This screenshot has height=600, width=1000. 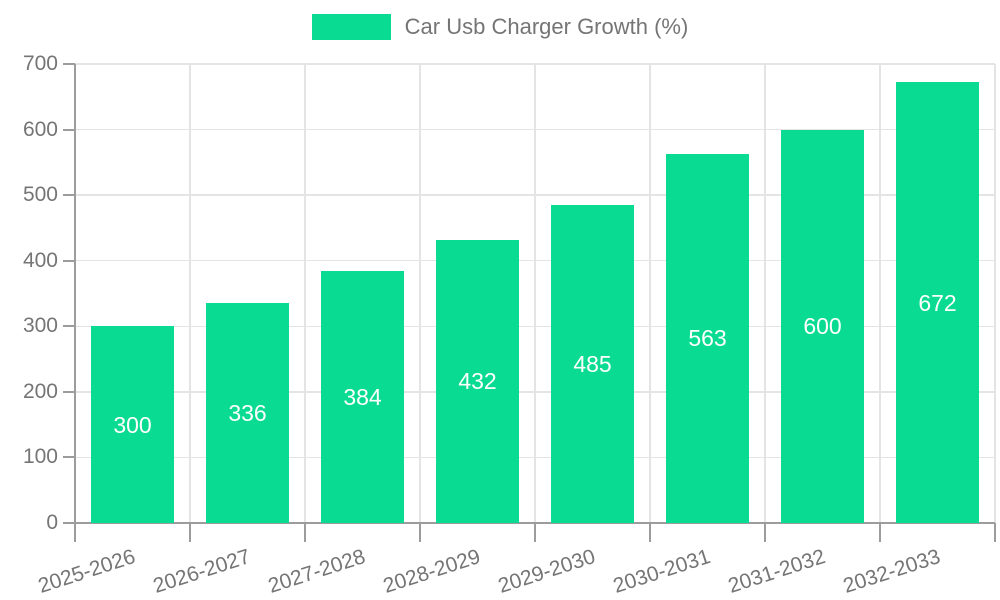 I want to click on y-axis-label: 500, so click(x=40, y=195).